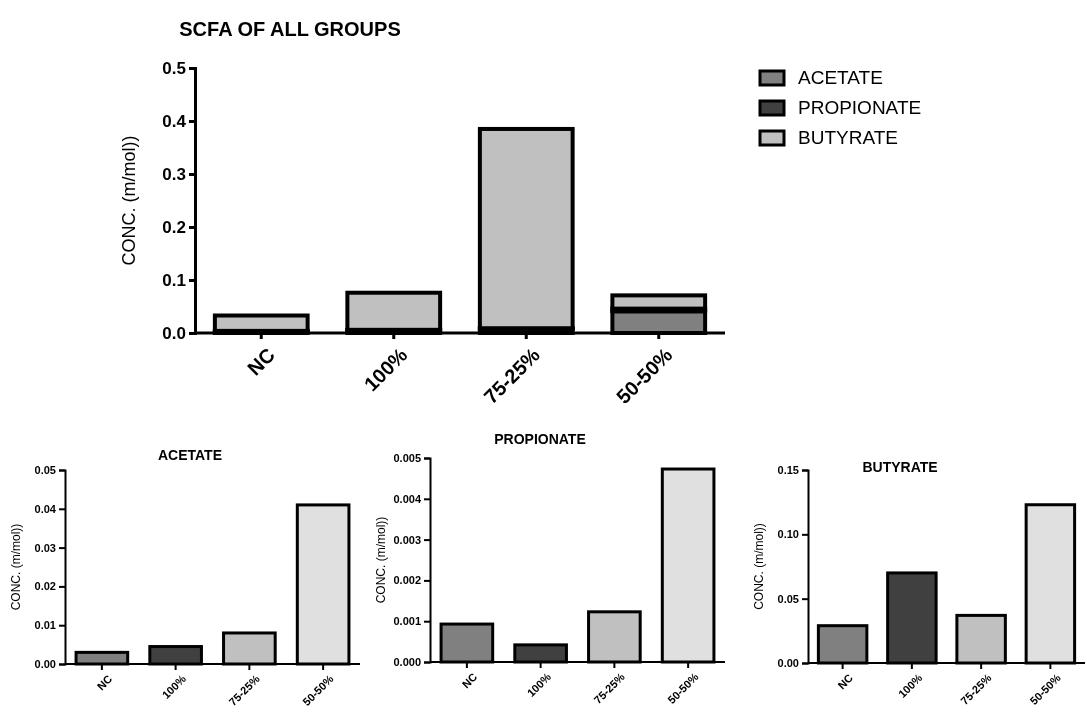 This screenshot has height=718, width=1087. What do you see at coordinates (407, 458) in the screenshot?
I see `y-tick-label: 0.005` at bounding box center [407, 458].